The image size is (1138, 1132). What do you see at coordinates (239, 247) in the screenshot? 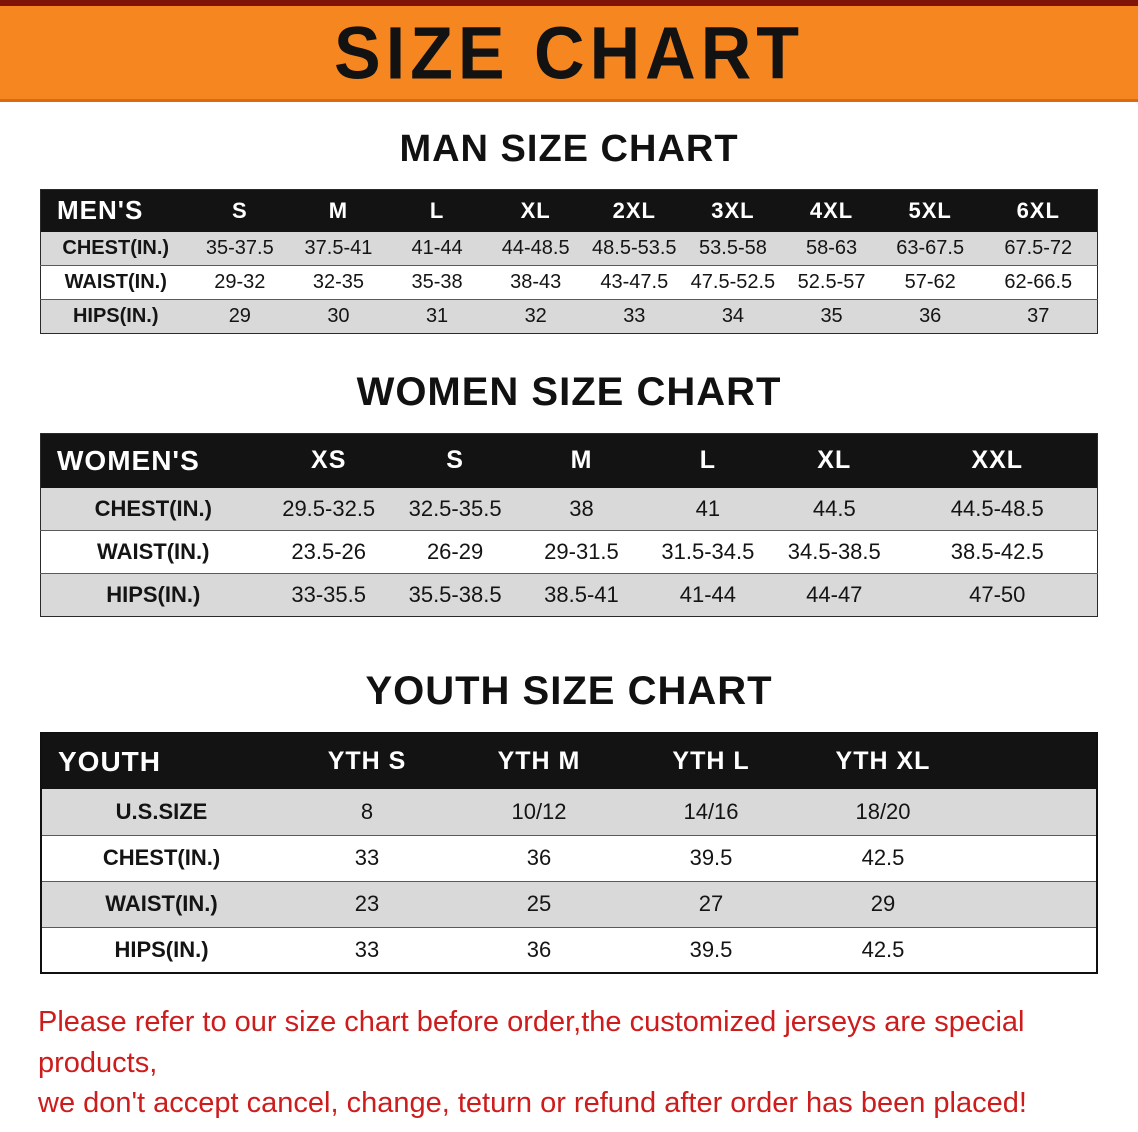
I see `table-cell: 35-37.5` at bounding box center [239, 247].